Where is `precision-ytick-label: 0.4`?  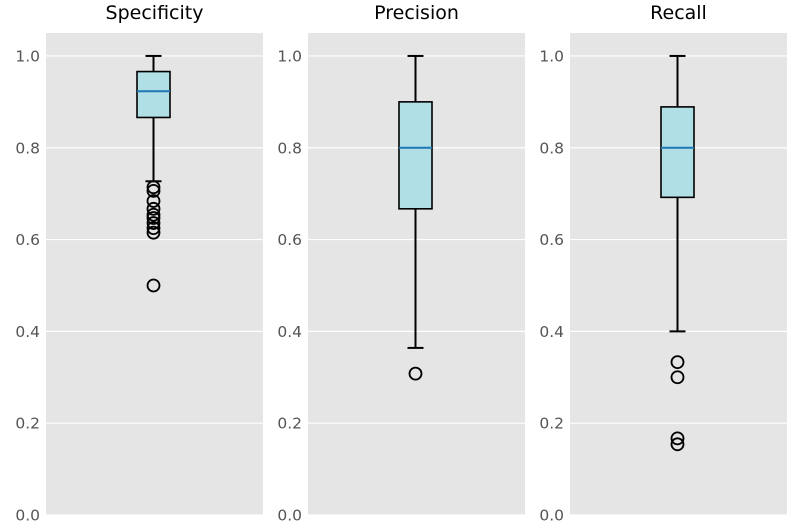 precision-ytick-label: 0.4 is located at coordinates (289, 332).